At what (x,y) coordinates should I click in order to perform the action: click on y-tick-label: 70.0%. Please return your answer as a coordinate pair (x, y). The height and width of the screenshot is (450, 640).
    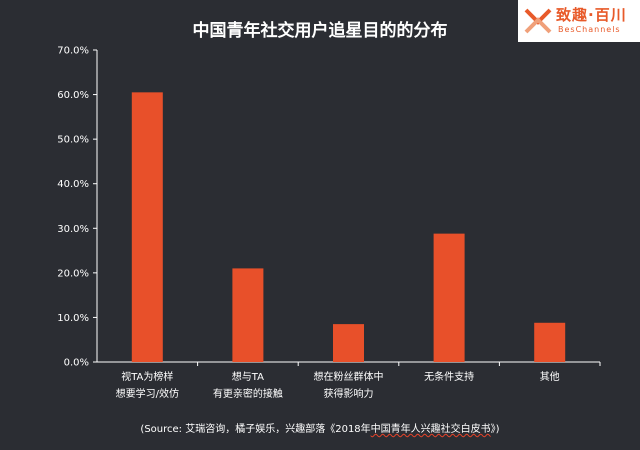
    Looking at the image, I should click on (73, 51).